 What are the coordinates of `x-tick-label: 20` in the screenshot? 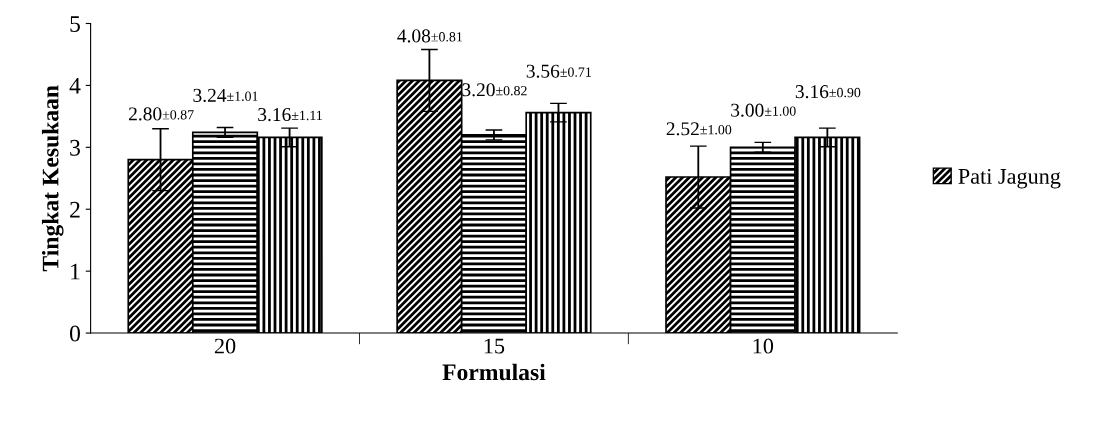 It's located at (225, 346).